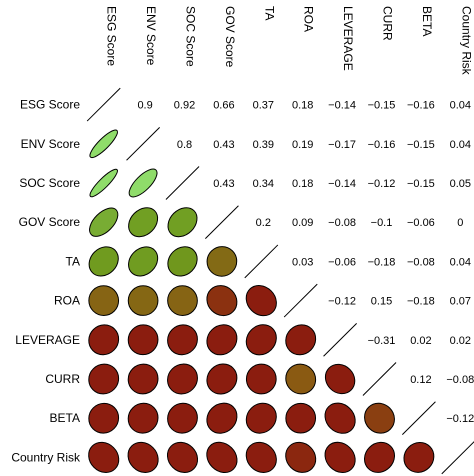  What do you see at coordinates (342, 262) in the screenshot?
I see `correlation-value-label: −0.06` at bounding box center [342, 262].